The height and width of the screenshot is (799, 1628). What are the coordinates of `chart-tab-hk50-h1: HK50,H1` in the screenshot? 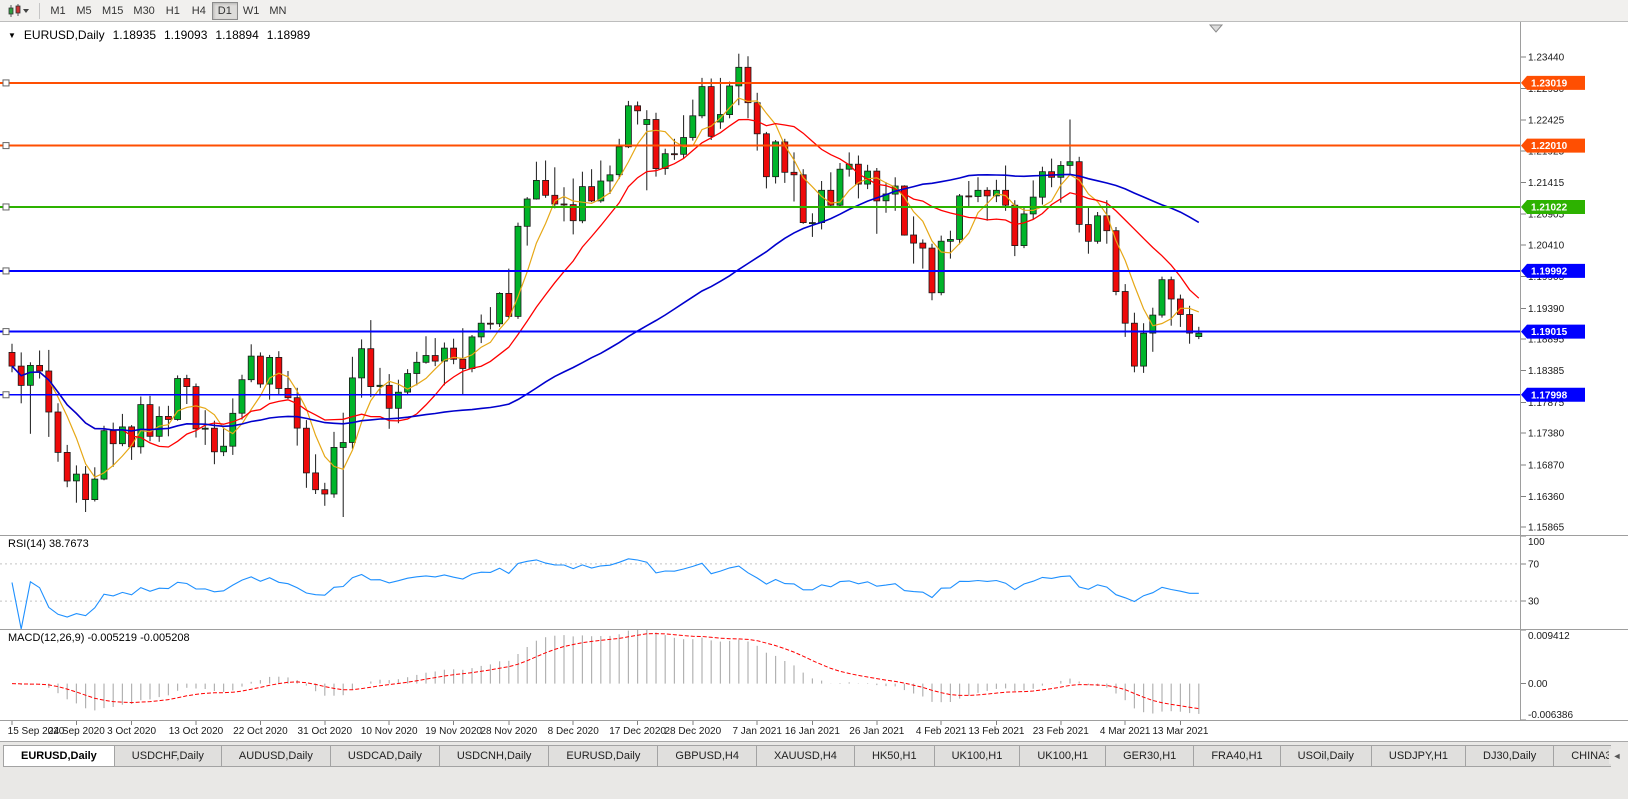 It's located at (894, 756).